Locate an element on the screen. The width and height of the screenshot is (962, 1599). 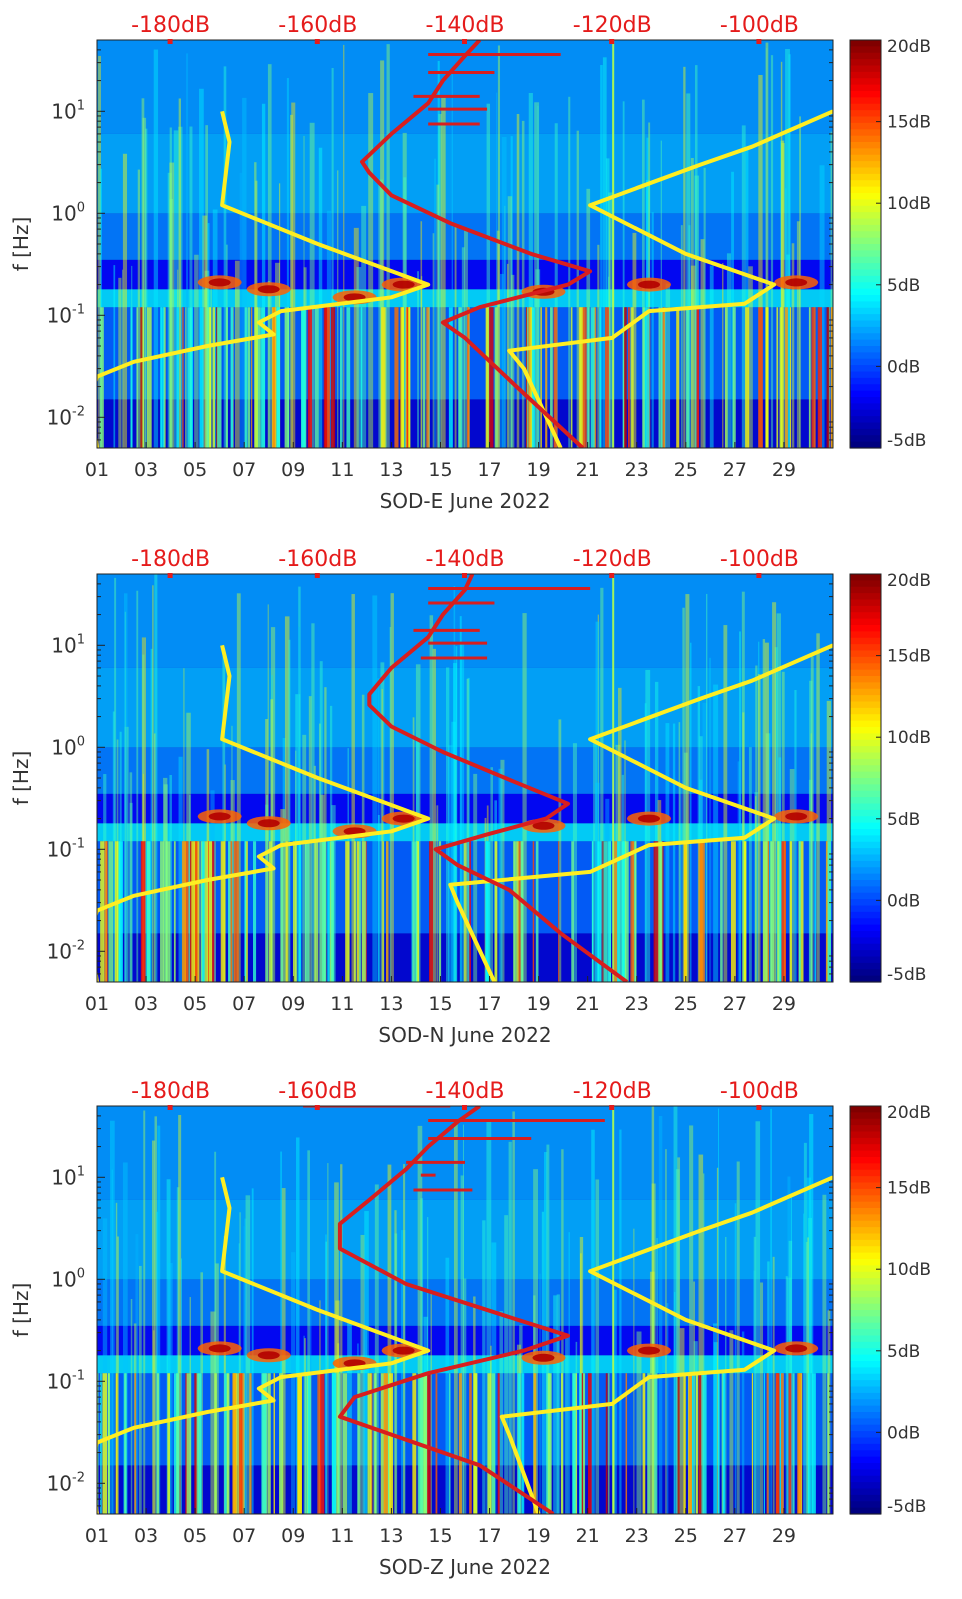
x-tick-label: 07 is located at coordinates (244, 1536).